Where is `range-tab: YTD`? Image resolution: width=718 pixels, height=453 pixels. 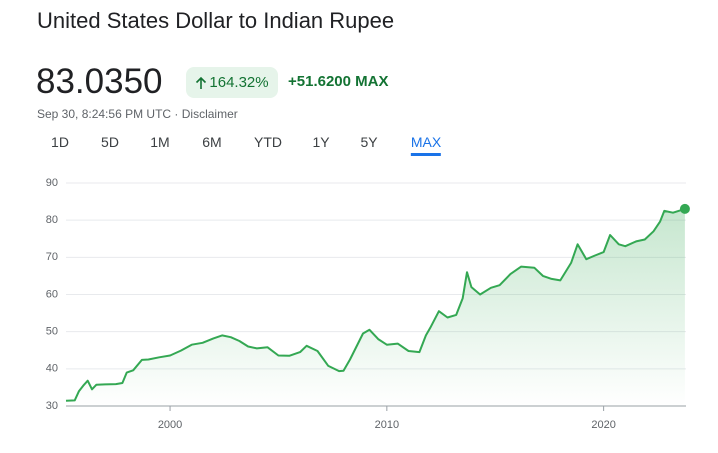
range-tab: YTD is located at coordinates (268, 142).